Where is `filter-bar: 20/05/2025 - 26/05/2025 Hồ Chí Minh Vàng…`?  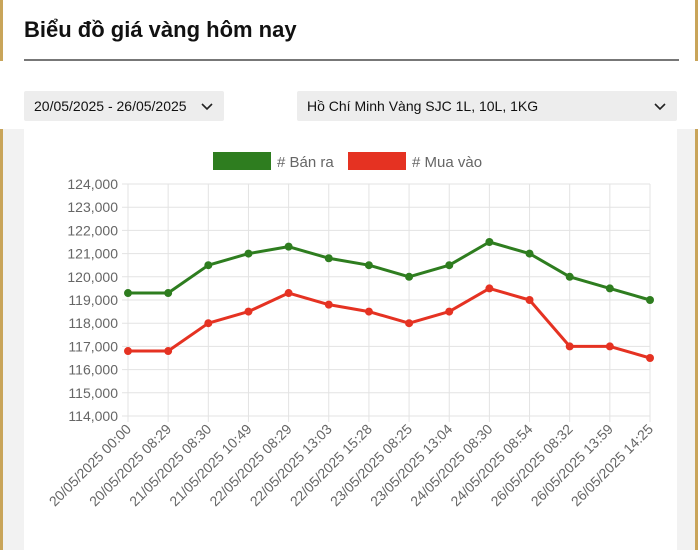
filter-bar: 20/05/2025 - 26/05/2025 Hồ Chí Minh Vàng… is located at coordinates (349, 95).